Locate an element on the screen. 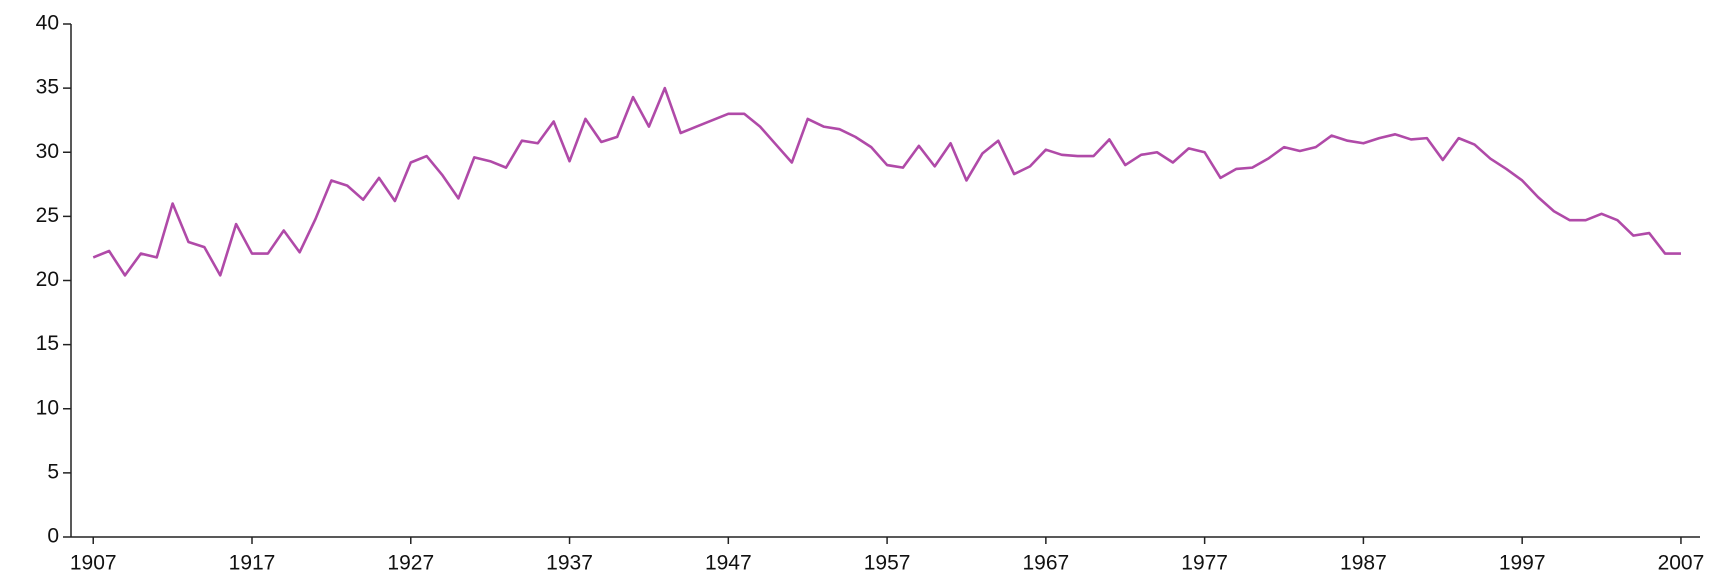  y-tick-label: 5 is located at coordinates (53, 471).